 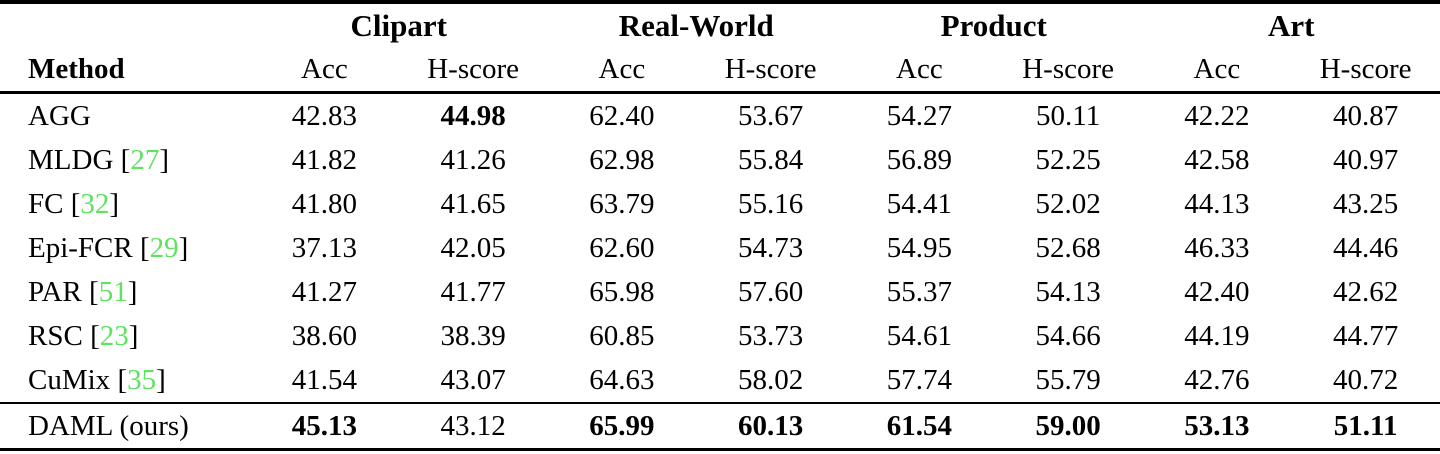 I want to click on method-name: DAML (ours), so click(x=108, y=425).